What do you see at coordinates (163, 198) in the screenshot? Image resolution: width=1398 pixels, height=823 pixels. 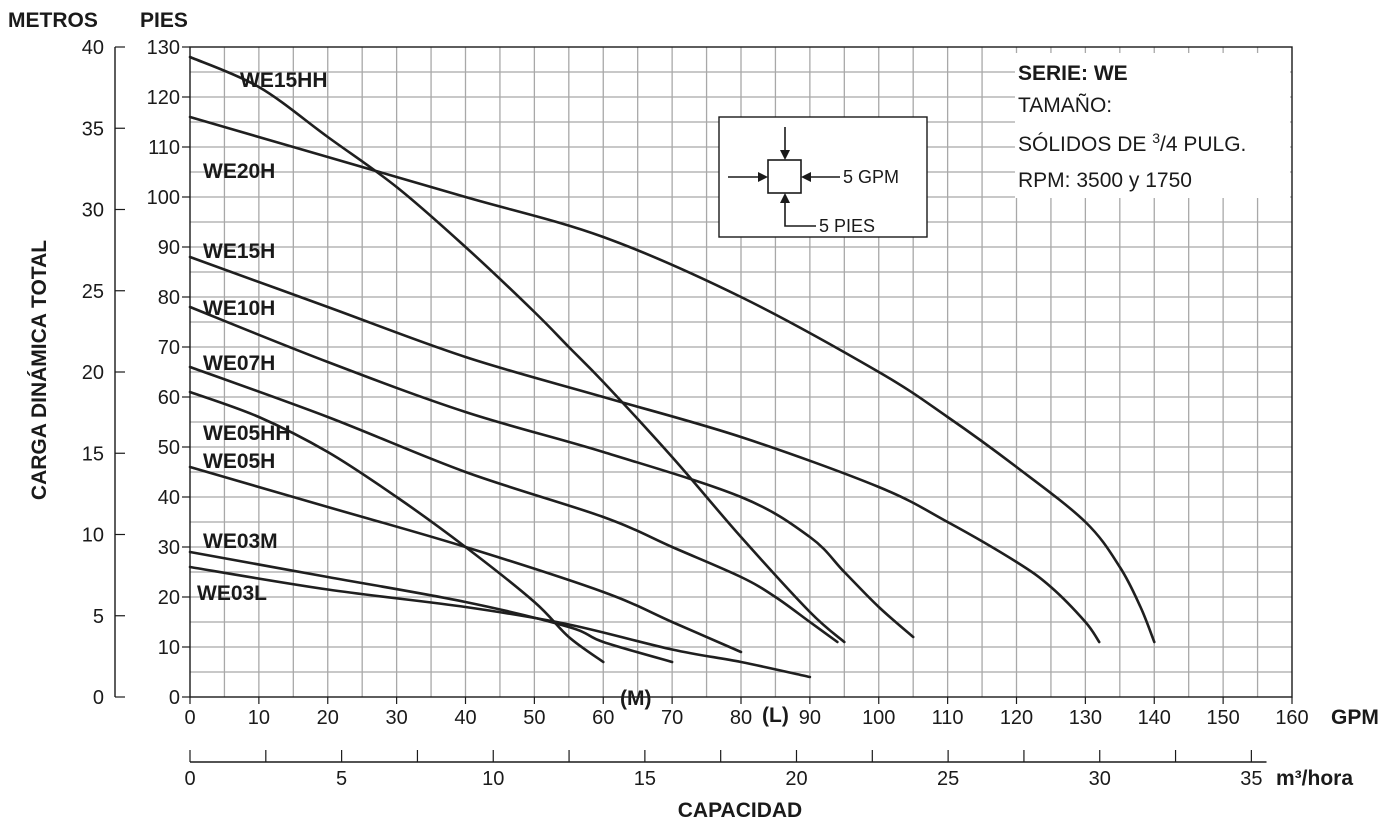 I see `y-tick-label-feet: 100` at bounding box center [163, 198].